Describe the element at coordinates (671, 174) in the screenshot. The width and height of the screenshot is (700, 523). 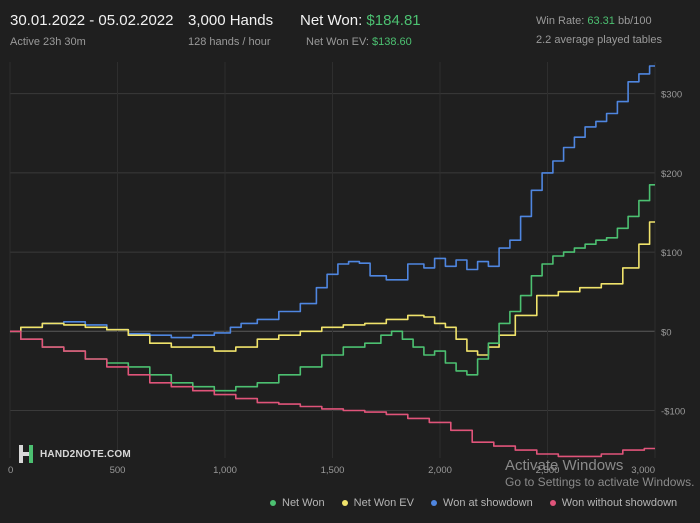
I see `y-tick-label: $200` at that location.